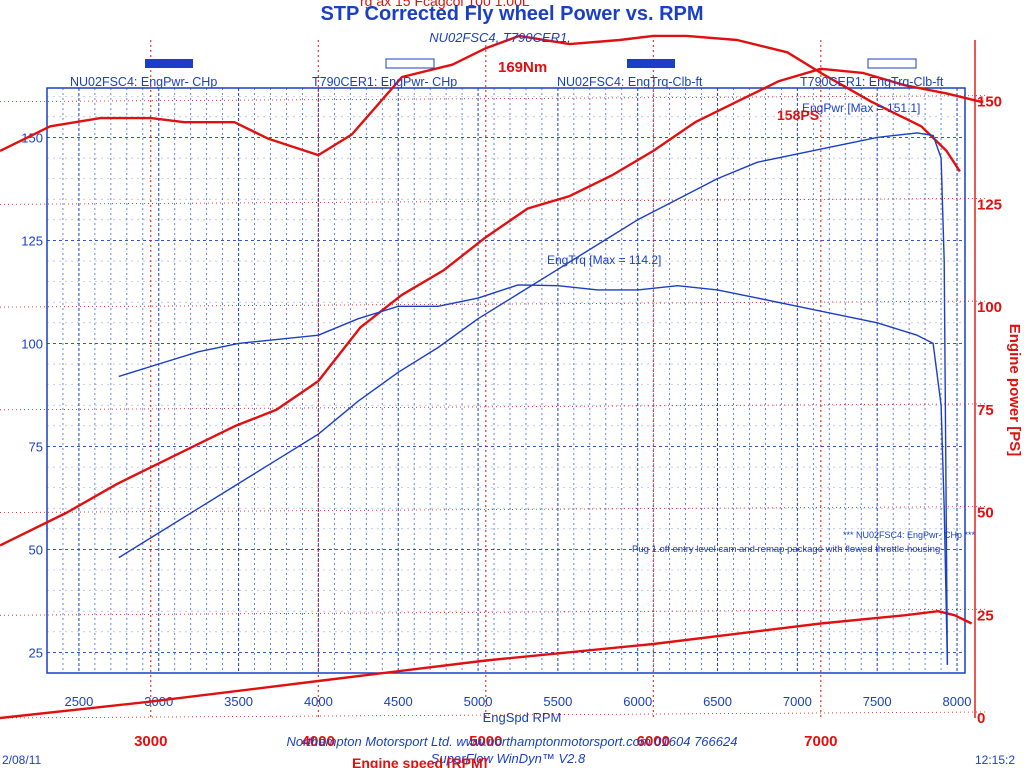  I want to click on max-power-annotation: EngPwr [Max = 151.1], so click(861, 108).